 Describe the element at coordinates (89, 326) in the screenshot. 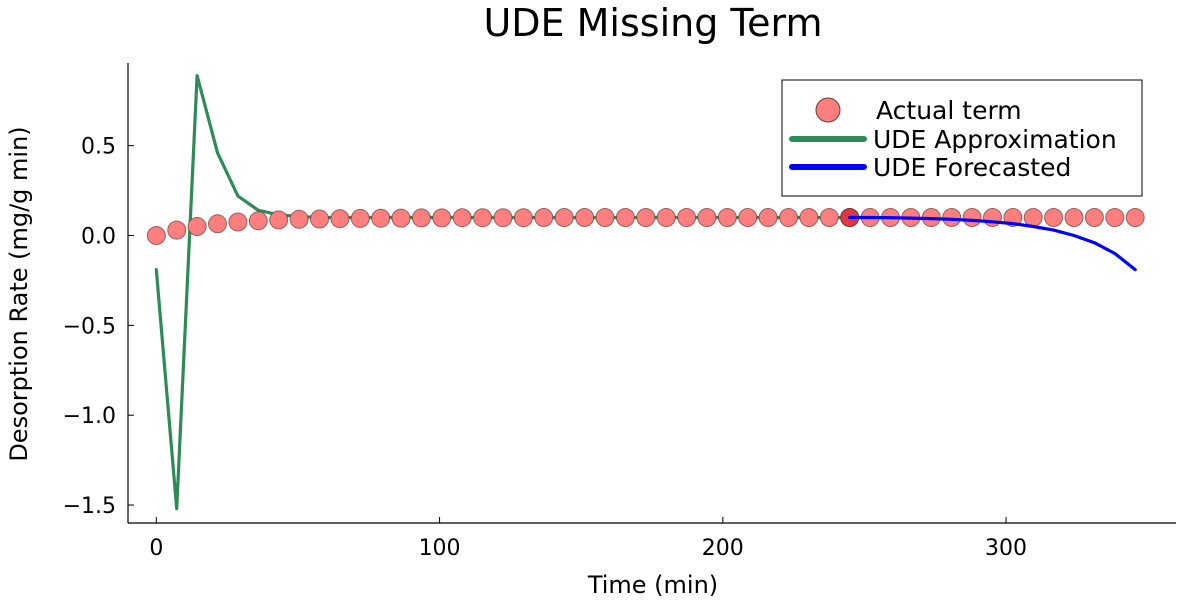

I see `y-tick-label: −0.5` at that location.